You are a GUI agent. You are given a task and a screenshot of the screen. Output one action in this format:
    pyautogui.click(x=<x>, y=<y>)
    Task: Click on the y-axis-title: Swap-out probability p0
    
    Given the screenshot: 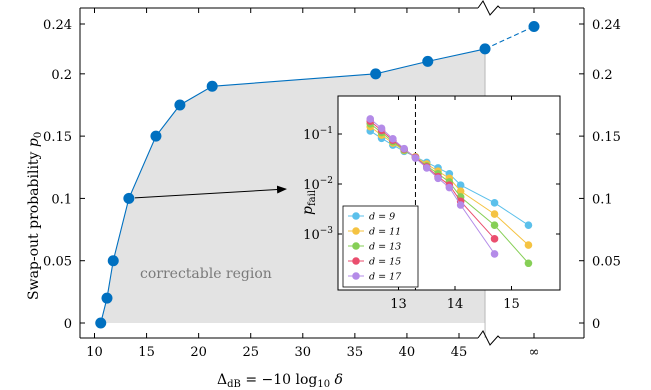 What is the action you would take?
    pyautogui.click(x=35, y=216)
    